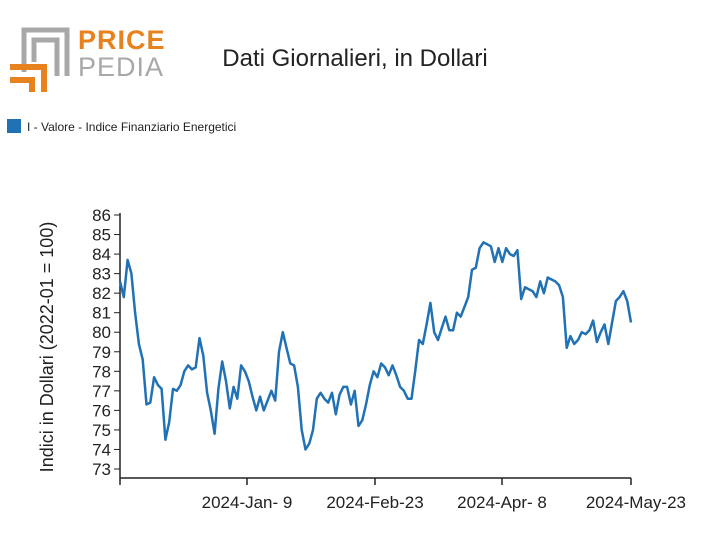 This screenshot has height=555, width=712. I want to click on x-tick-label: 2024-Jan- 9, so click(247, 502).